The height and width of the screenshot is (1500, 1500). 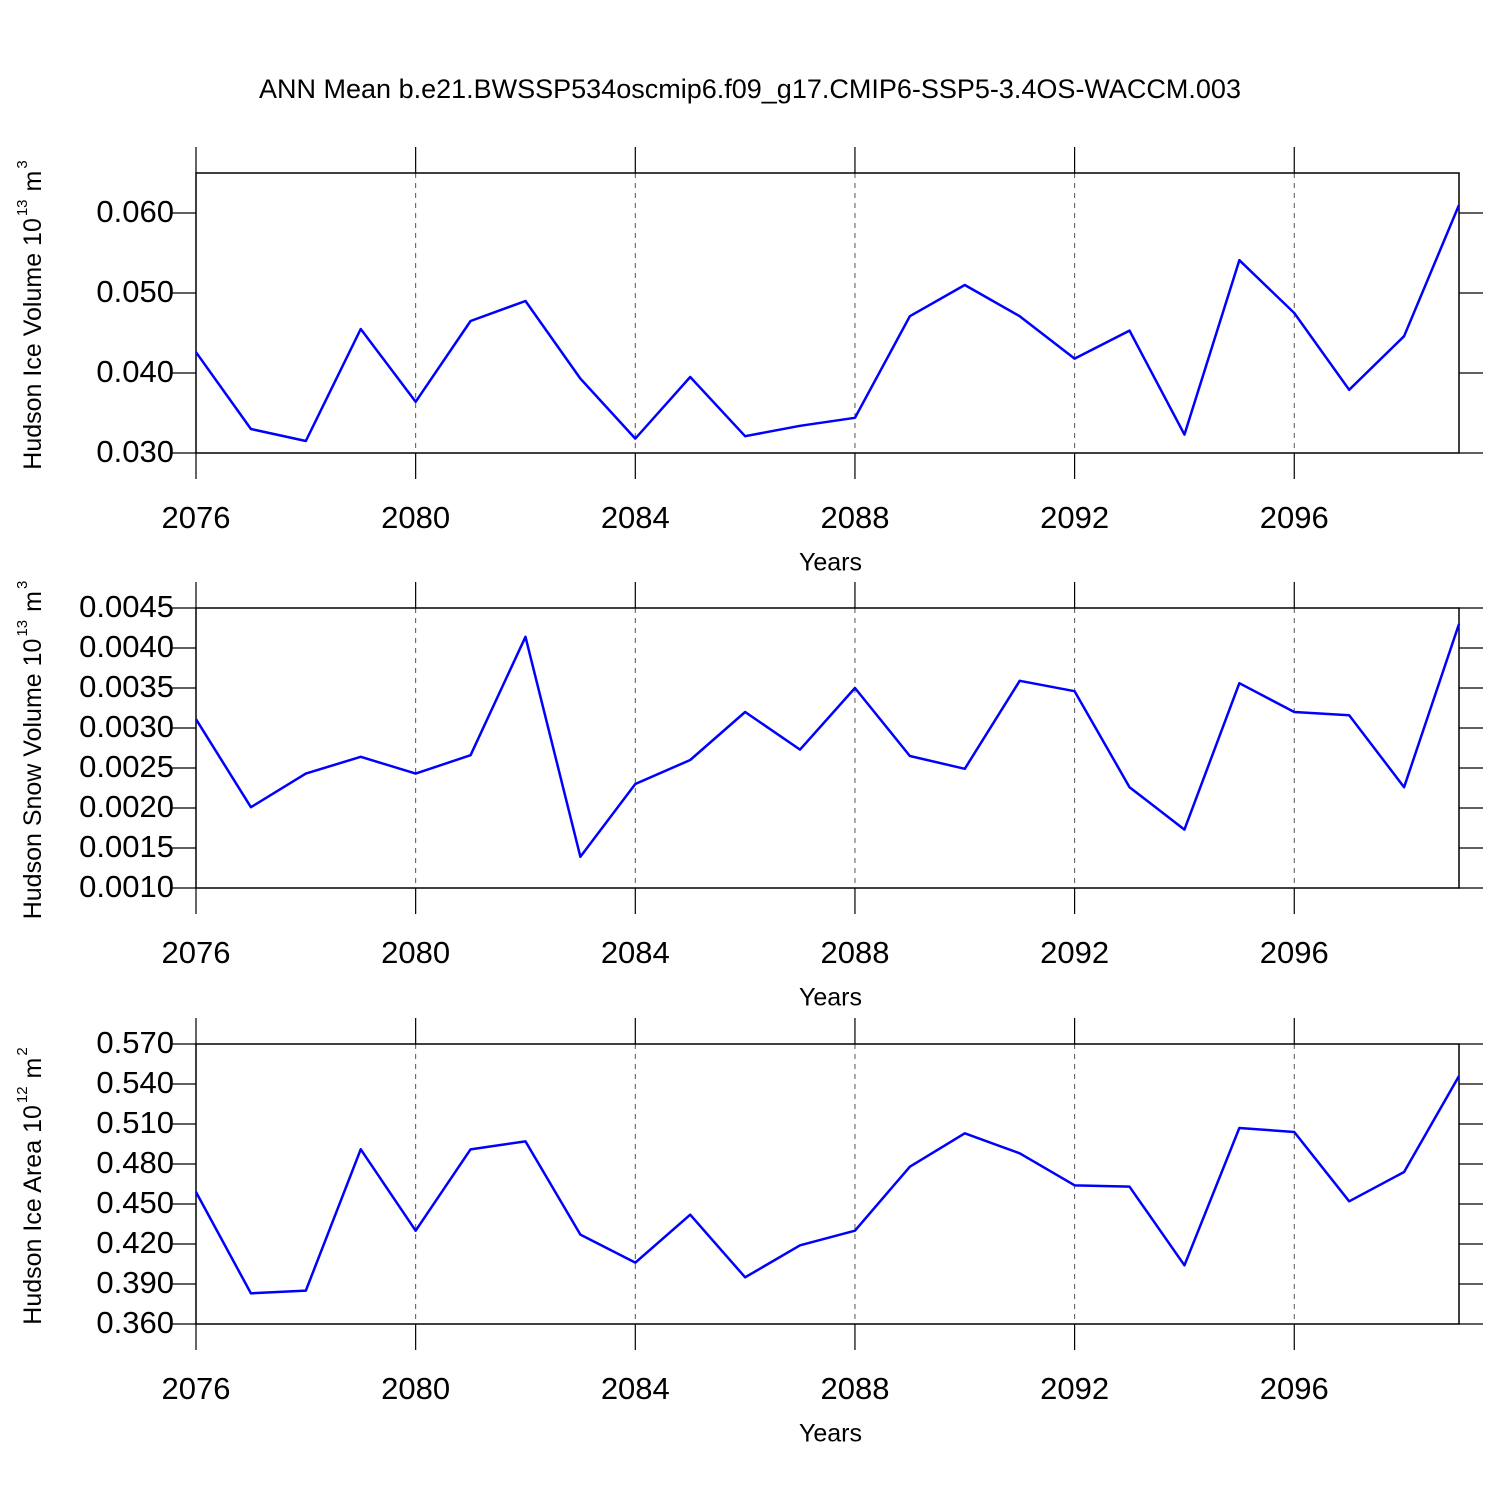 I want to click on y-tick-label: 0.030, so click(x=135, y=451).